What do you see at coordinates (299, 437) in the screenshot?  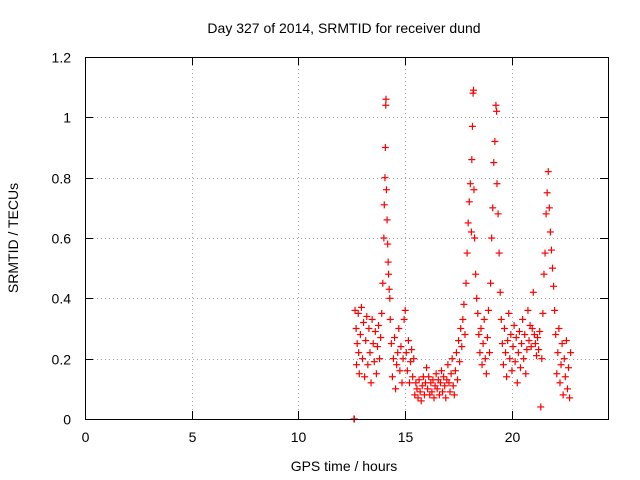 I see `x-tick-label: 10` at bounding box center [299, 437].